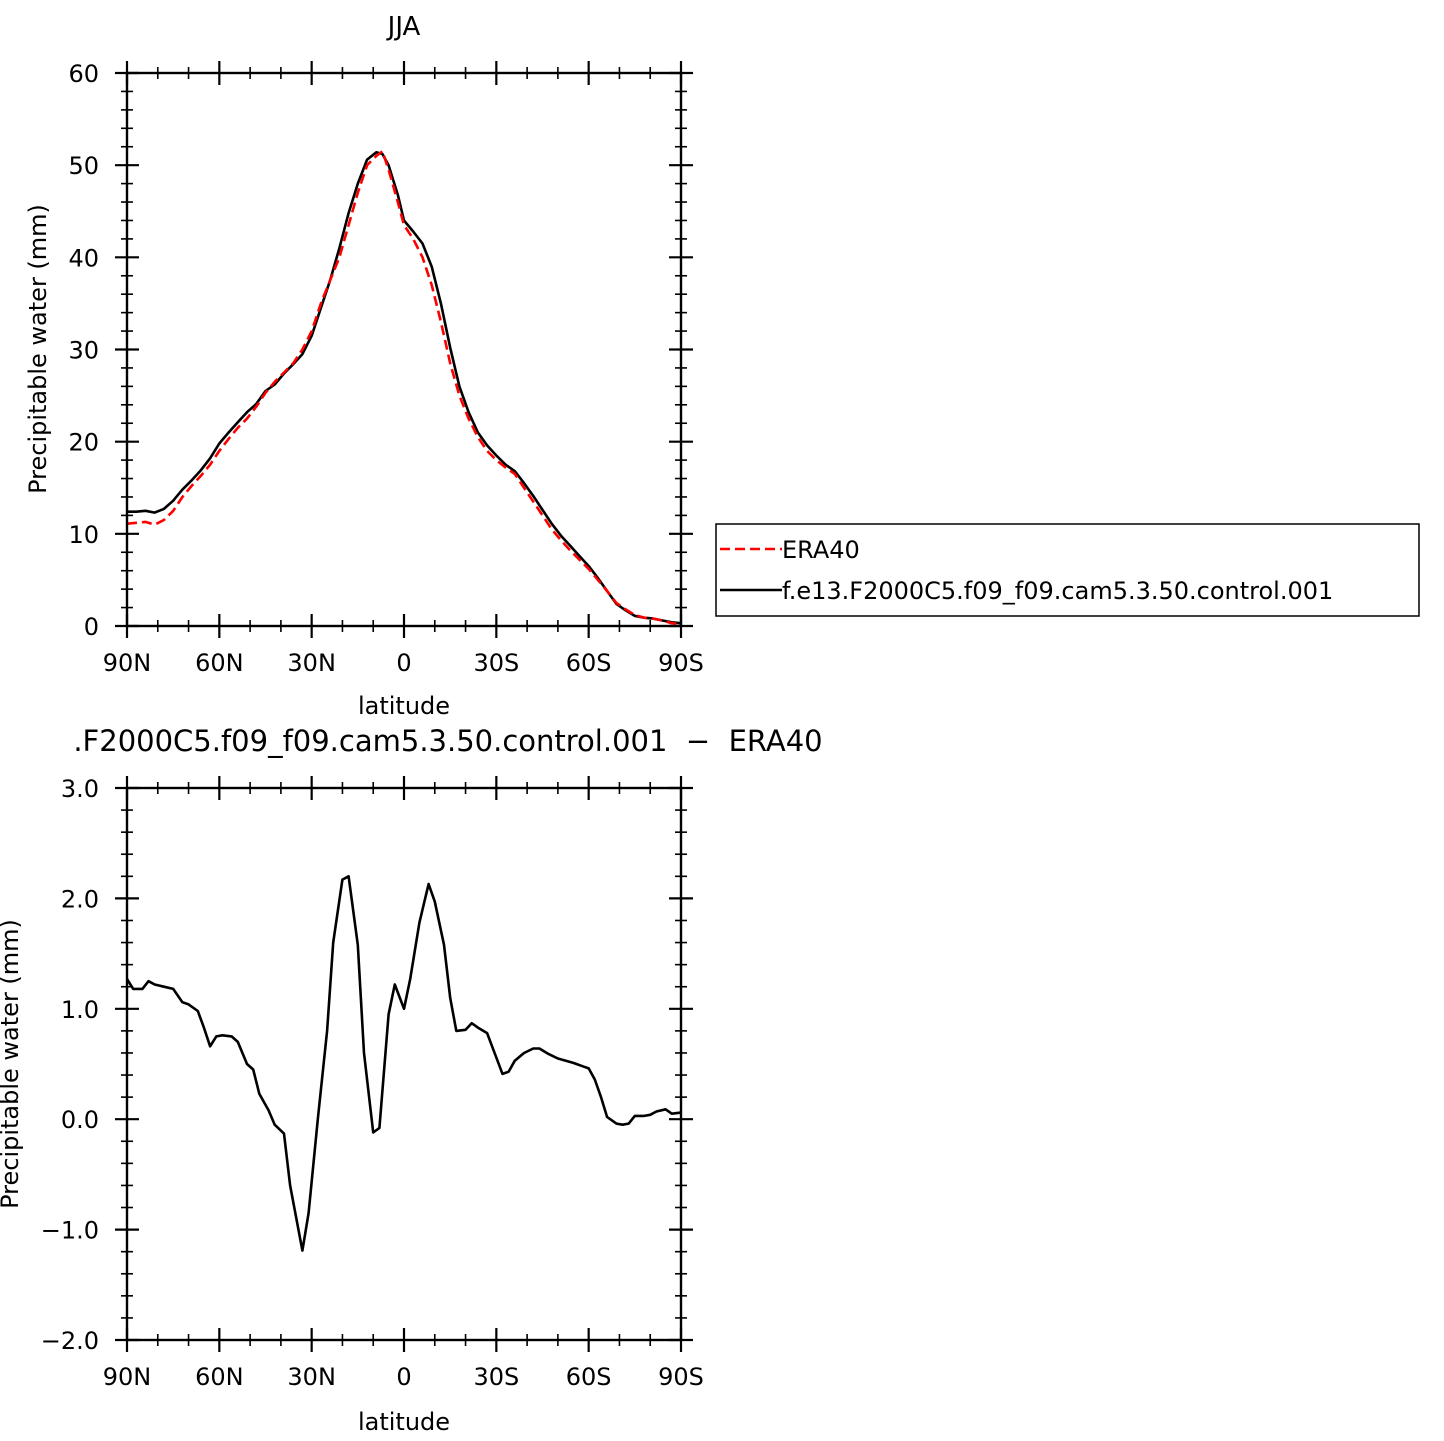 This screenshot has width=1444, height=1441. Describe the element at coordinates (681, 1377) in the screenshot. I see `bottom-x-tick-label: 90S` at that location.